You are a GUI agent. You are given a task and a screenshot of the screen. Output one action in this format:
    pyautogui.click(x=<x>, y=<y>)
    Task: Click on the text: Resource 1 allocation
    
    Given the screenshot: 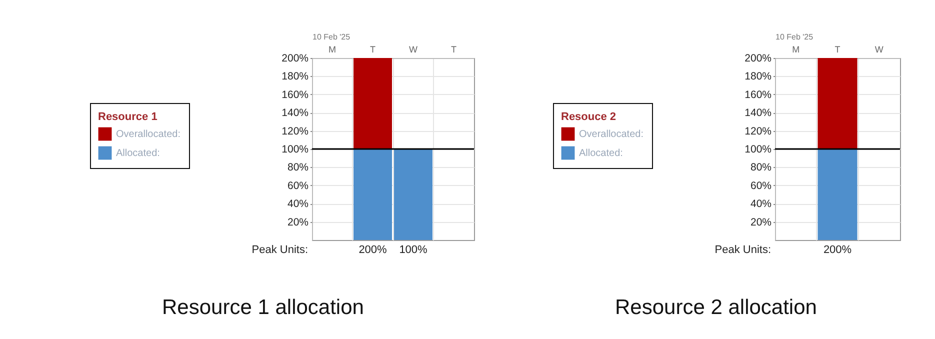 What is the action you would take?
    pyautogui.click(x=263, y=307)
    